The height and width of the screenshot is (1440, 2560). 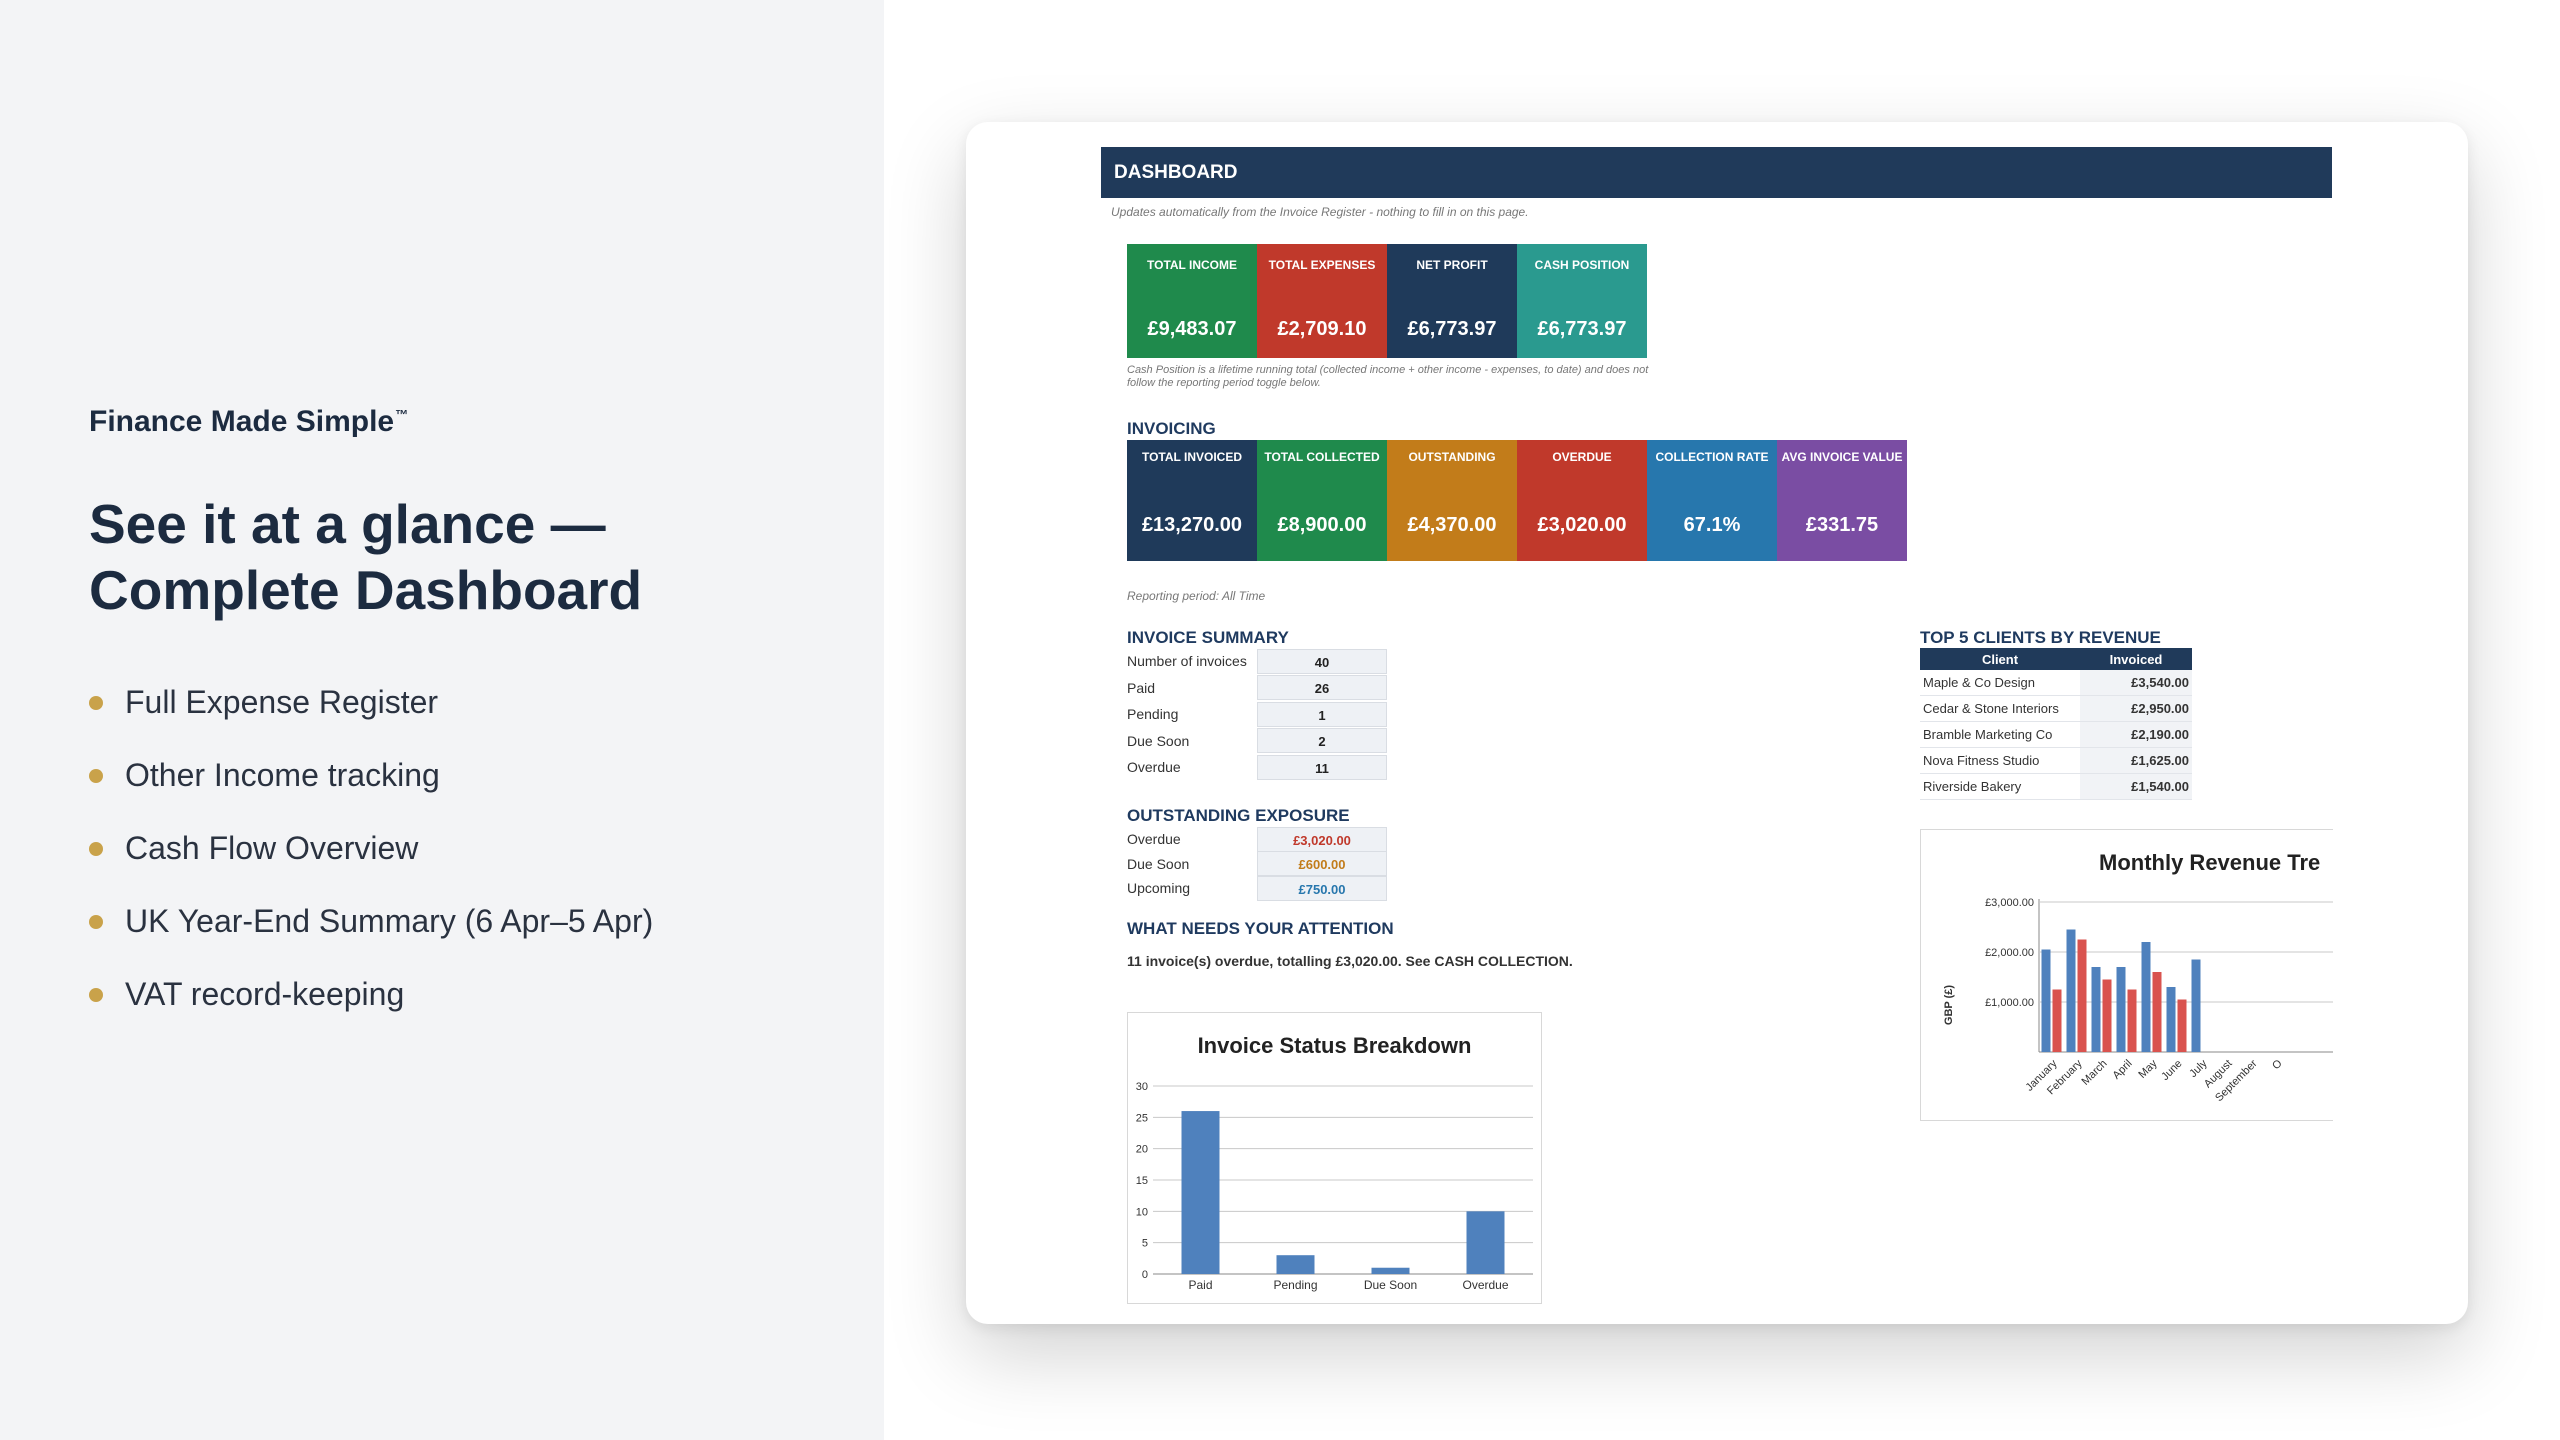 What do you see at coordinates (1145, 1244) in the screenshot?
I see `y-tick-label: 5` at bounding box center [1145, 1244].